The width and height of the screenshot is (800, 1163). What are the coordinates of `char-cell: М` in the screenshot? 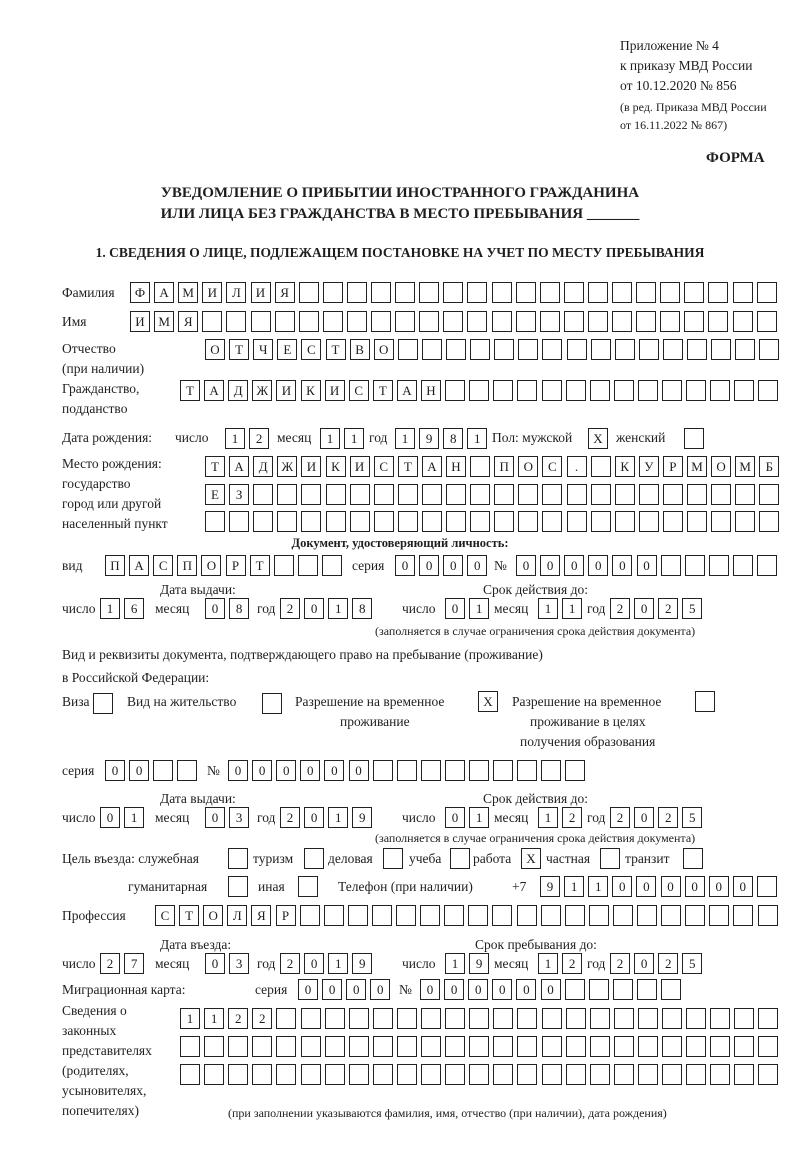 It's located at (188, 292).